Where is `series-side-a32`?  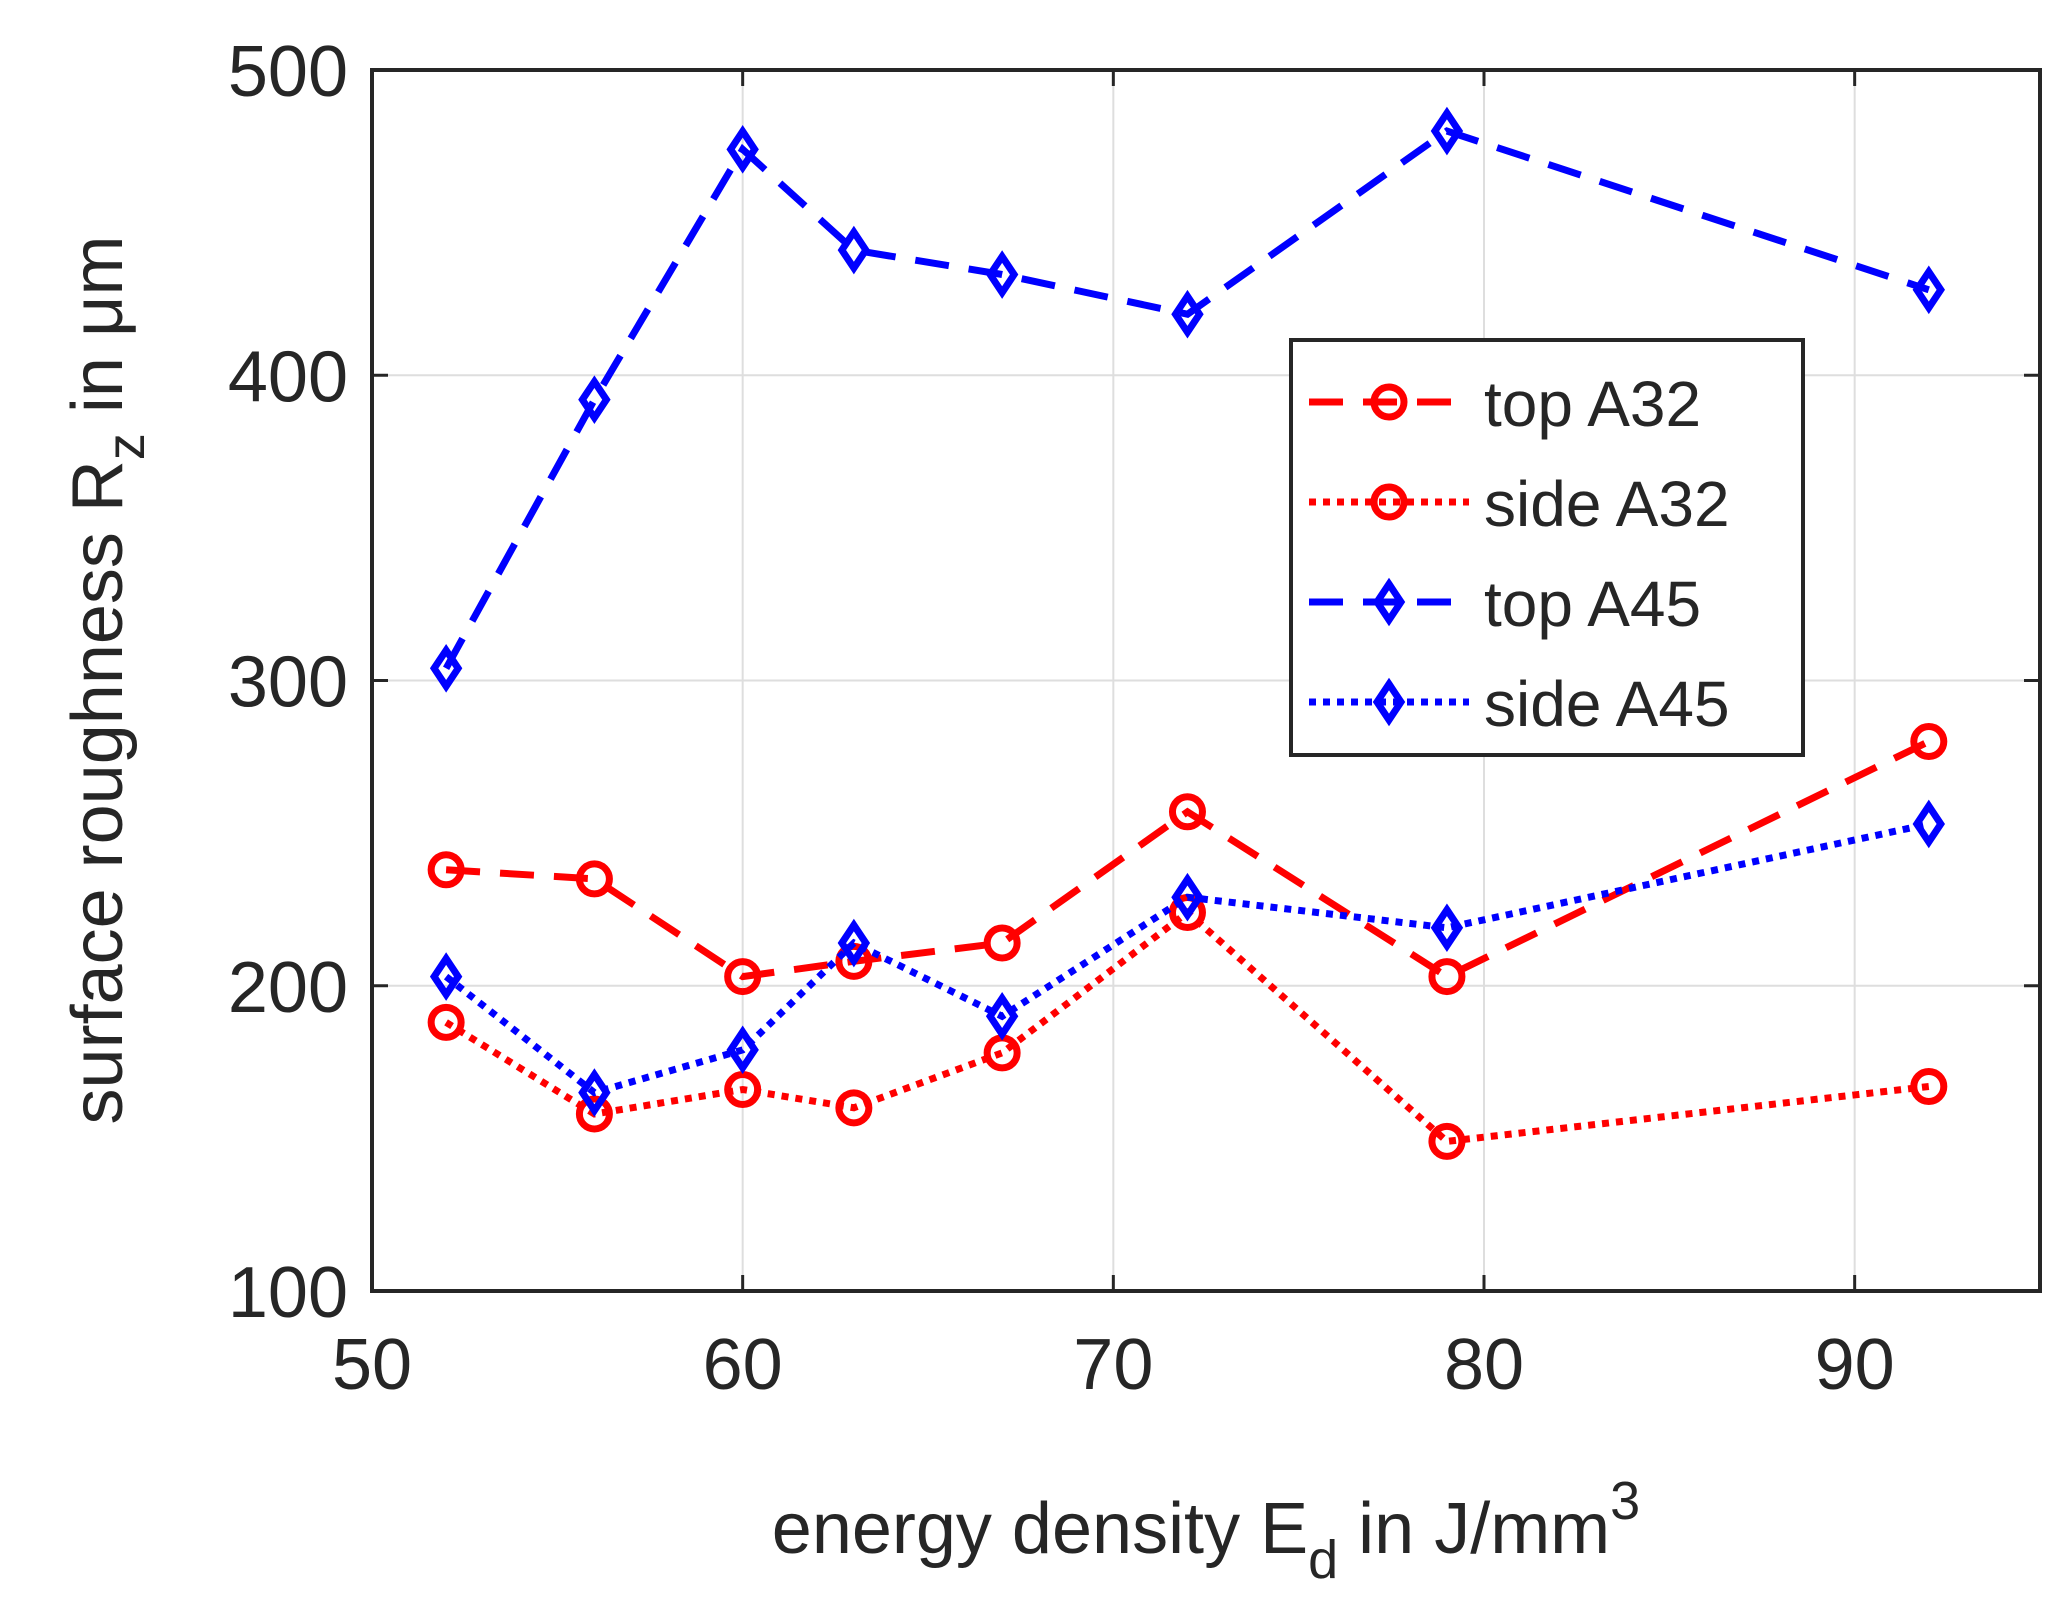
series-side-a32 is located at coordinates (1187, 1026).